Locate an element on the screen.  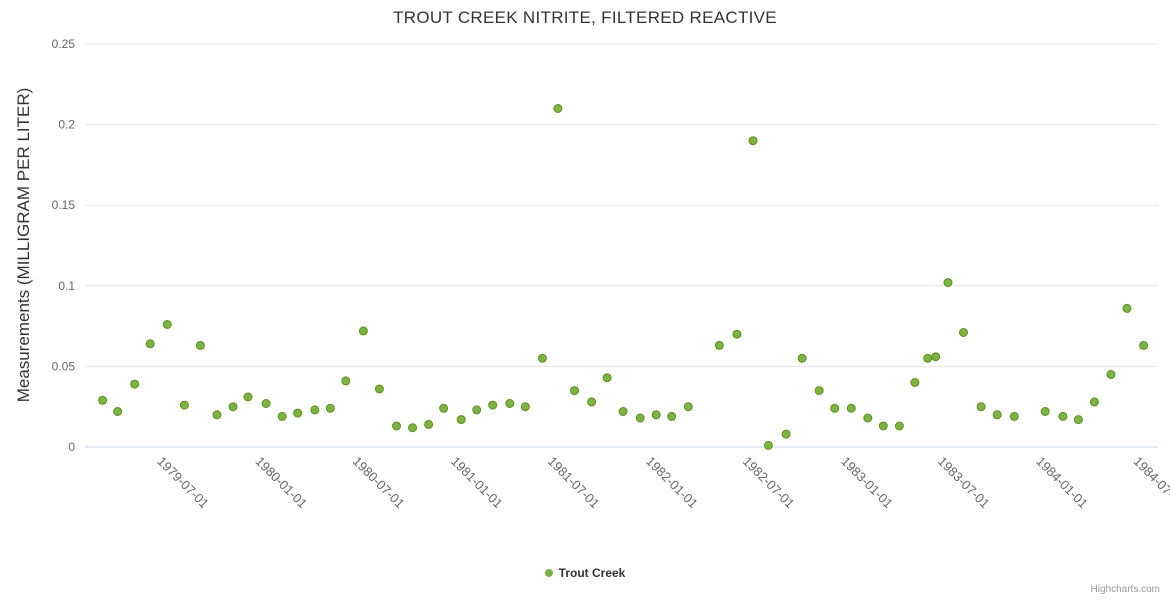
x-tick-label: 1980-07-01 is located at coordinates (379, 483).